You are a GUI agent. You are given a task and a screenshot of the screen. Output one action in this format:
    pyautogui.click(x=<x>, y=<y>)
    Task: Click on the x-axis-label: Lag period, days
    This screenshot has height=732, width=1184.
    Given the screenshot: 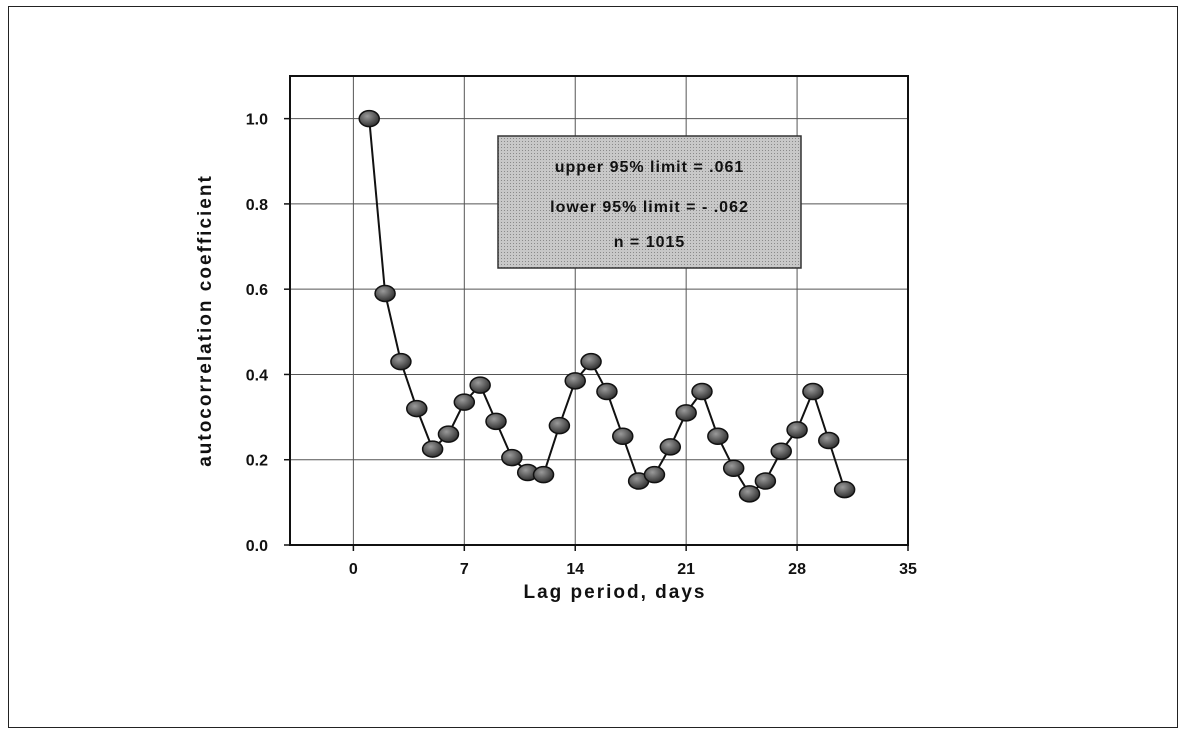 What is the action you would take?
    pyautogui.click(x=615, y=592)
    